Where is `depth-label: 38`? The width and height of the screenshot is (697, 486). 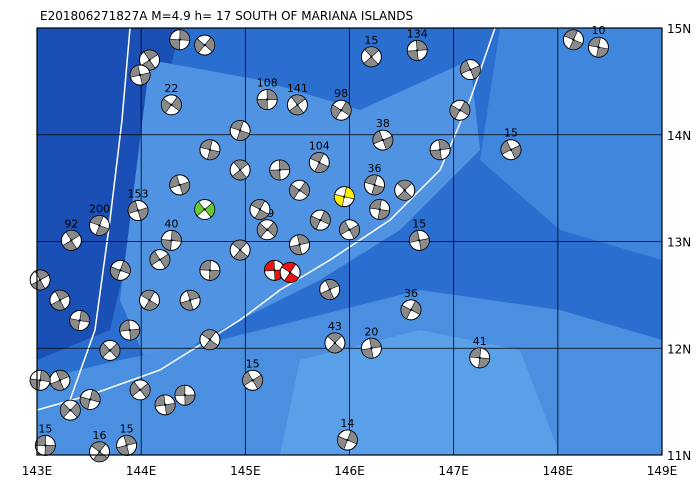 depth-label: 38 is located at coordinates (383, 123).